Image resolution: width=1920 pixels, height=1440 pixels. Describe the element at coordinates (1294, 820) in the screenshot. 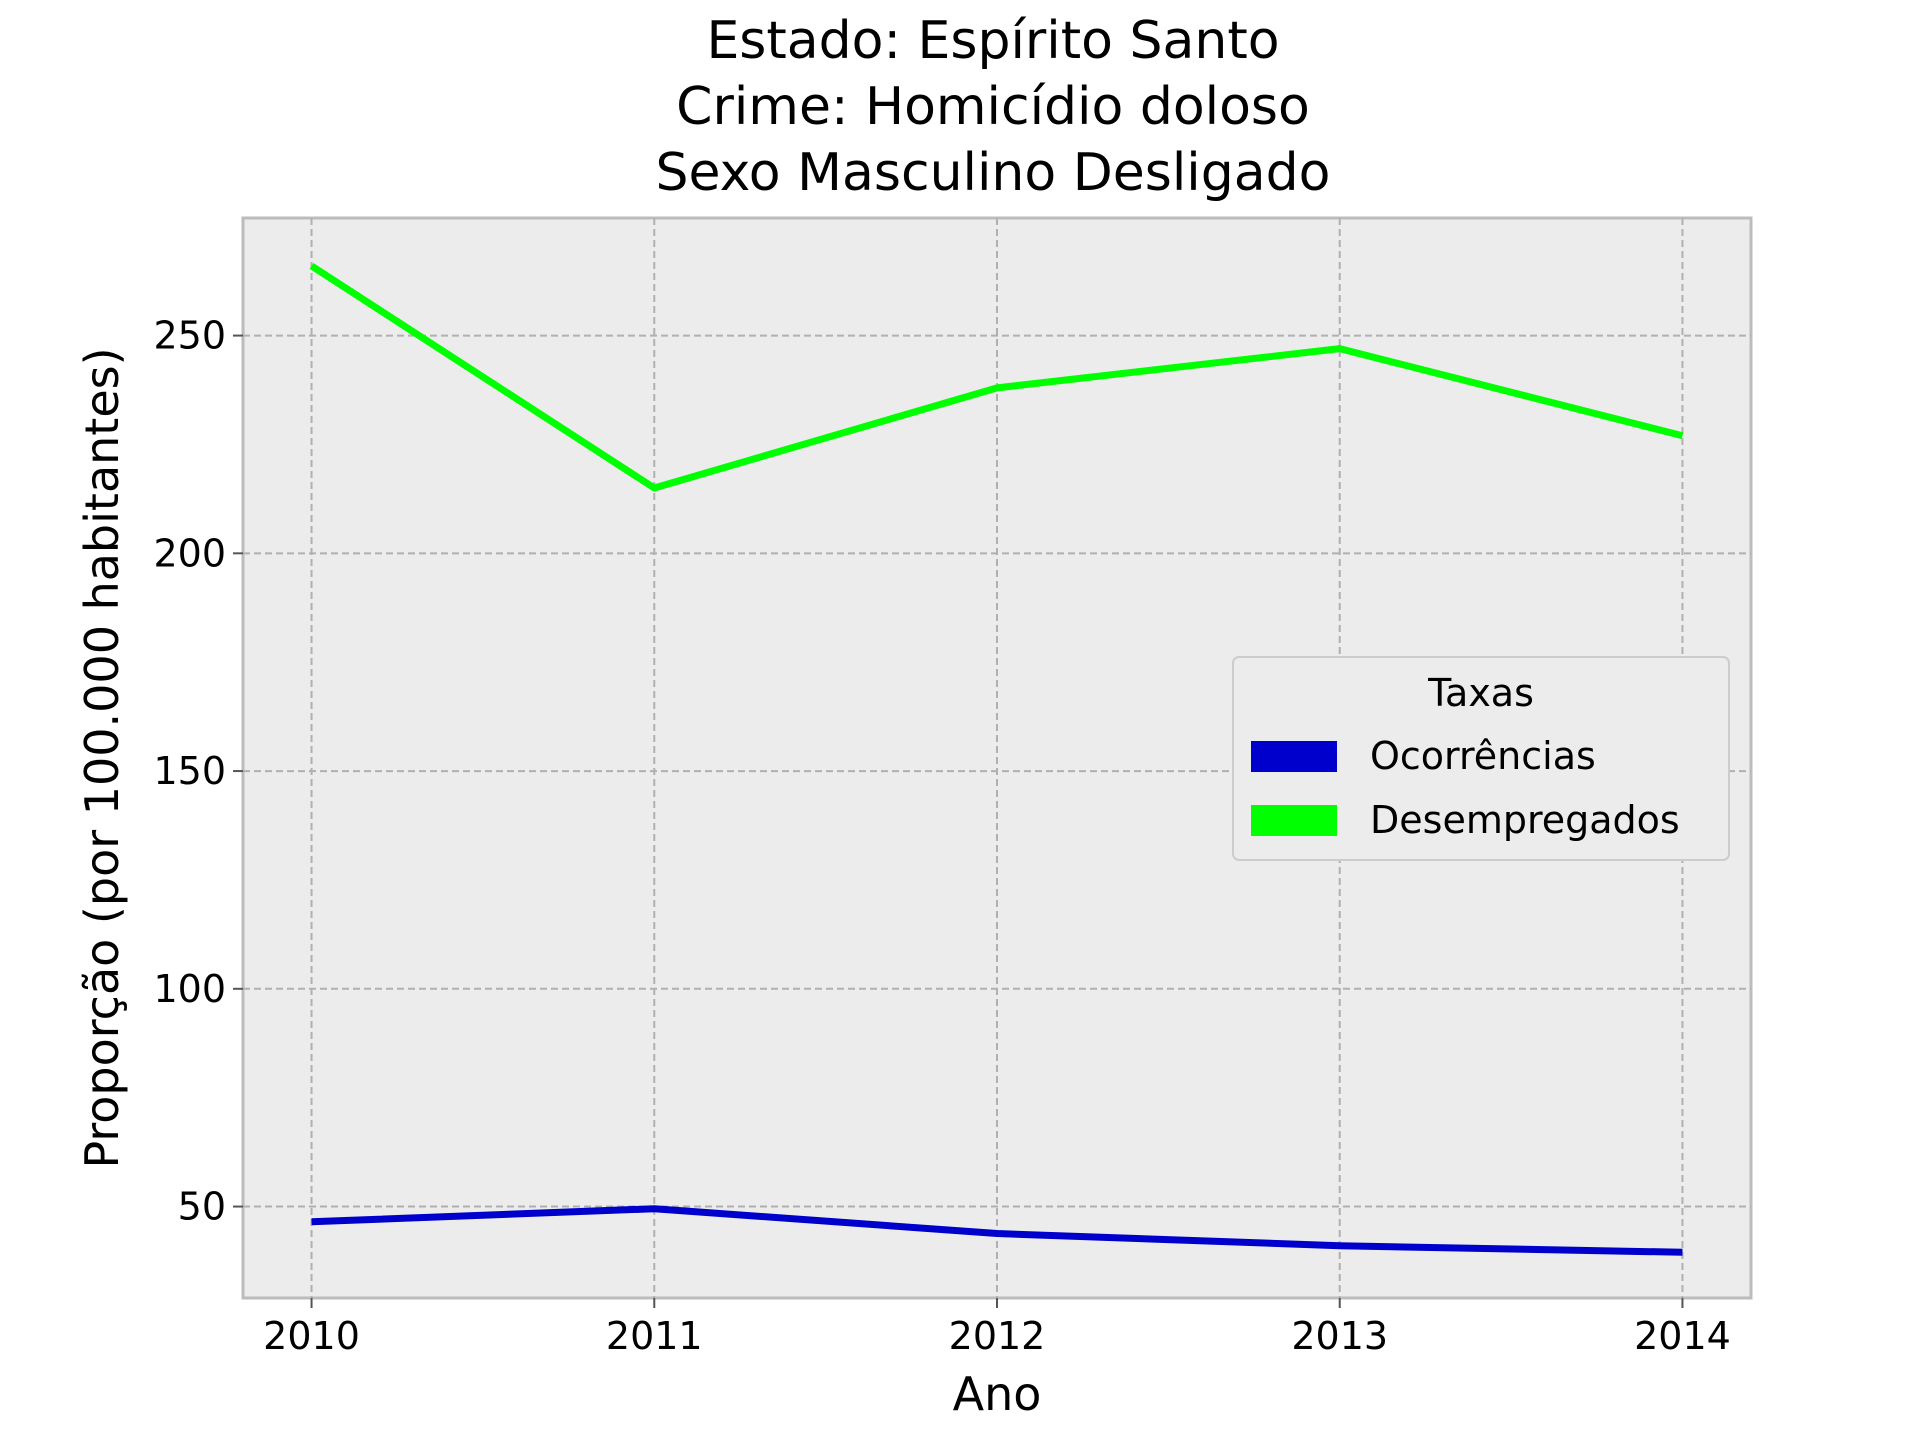

I see `legend-swatch-desempregados` at that location.